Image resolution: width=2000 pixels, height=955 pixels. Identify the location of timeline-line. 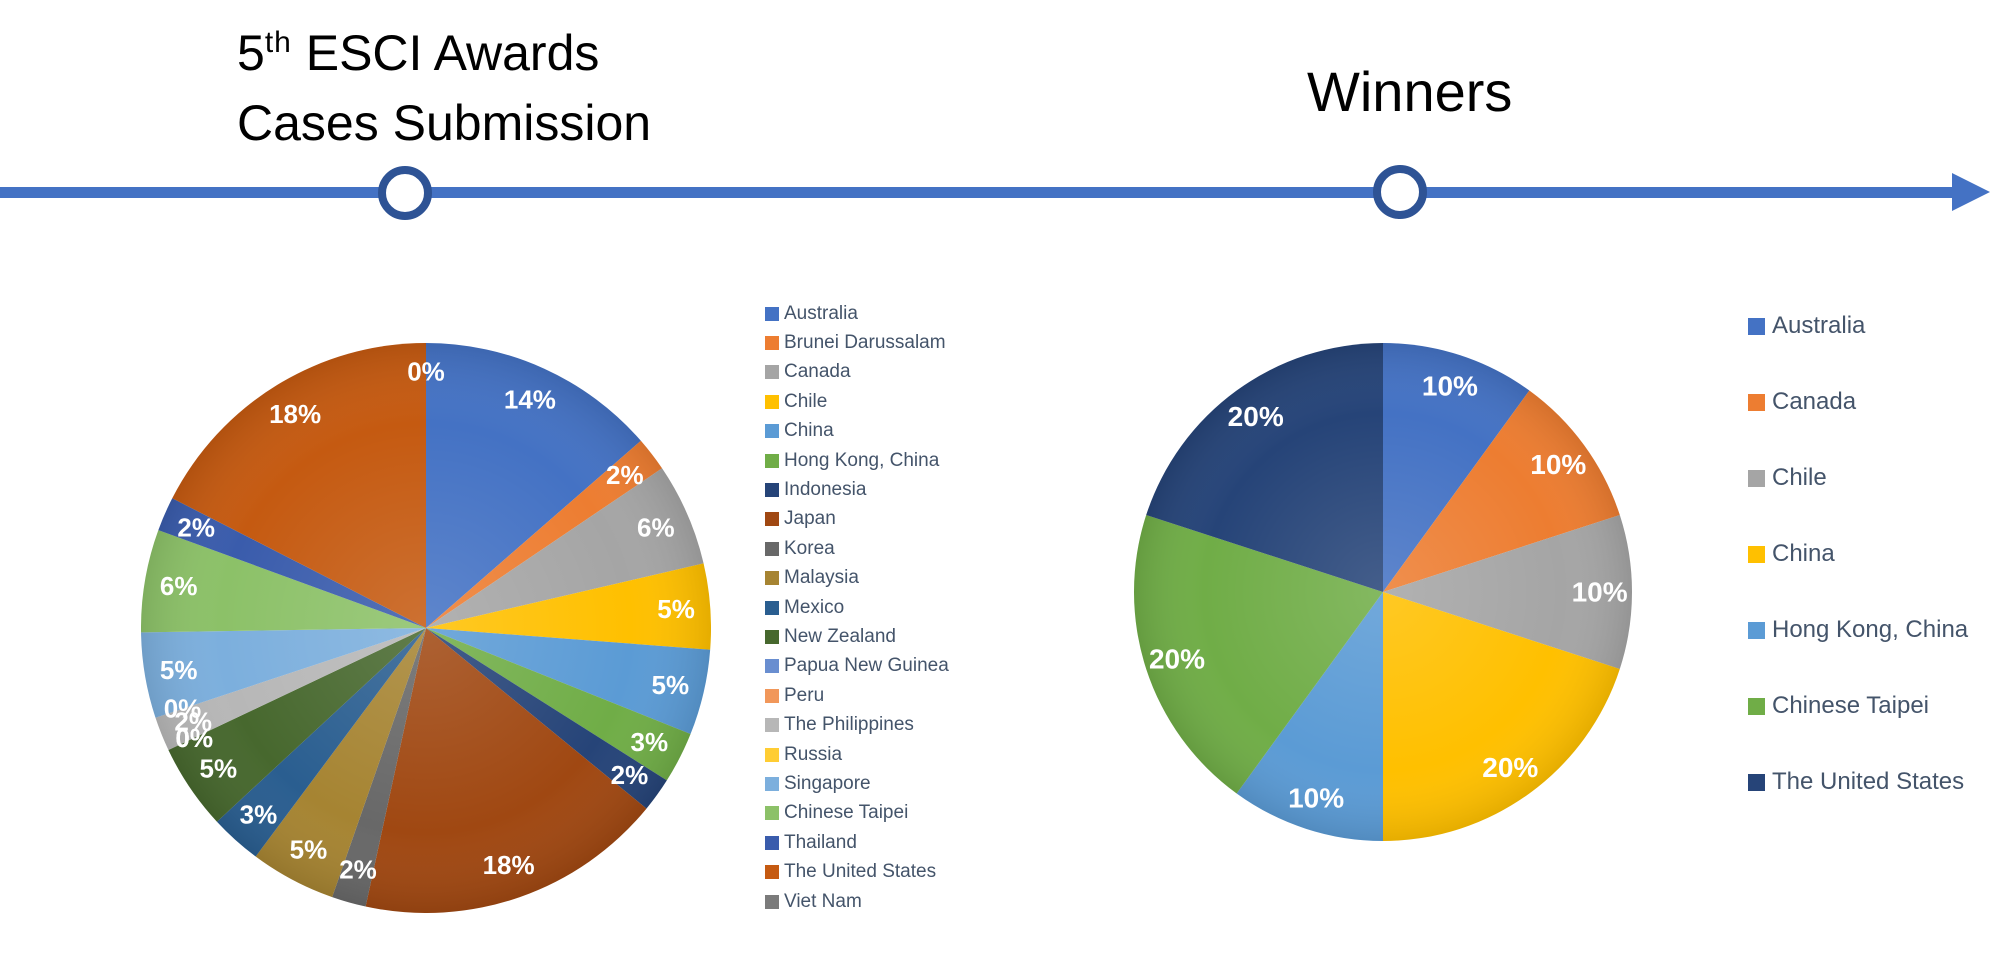
(977, 192).